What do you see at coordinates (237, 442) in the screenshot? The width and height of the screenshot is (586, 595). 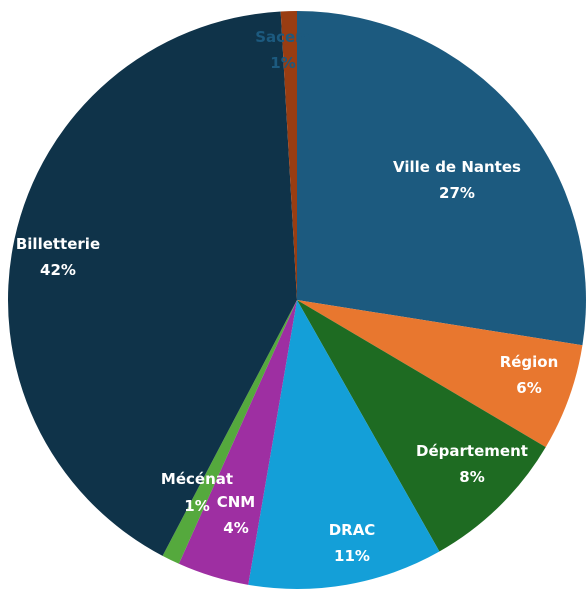 I see `pie-slice-cnm` at bounding box center [237, 442].